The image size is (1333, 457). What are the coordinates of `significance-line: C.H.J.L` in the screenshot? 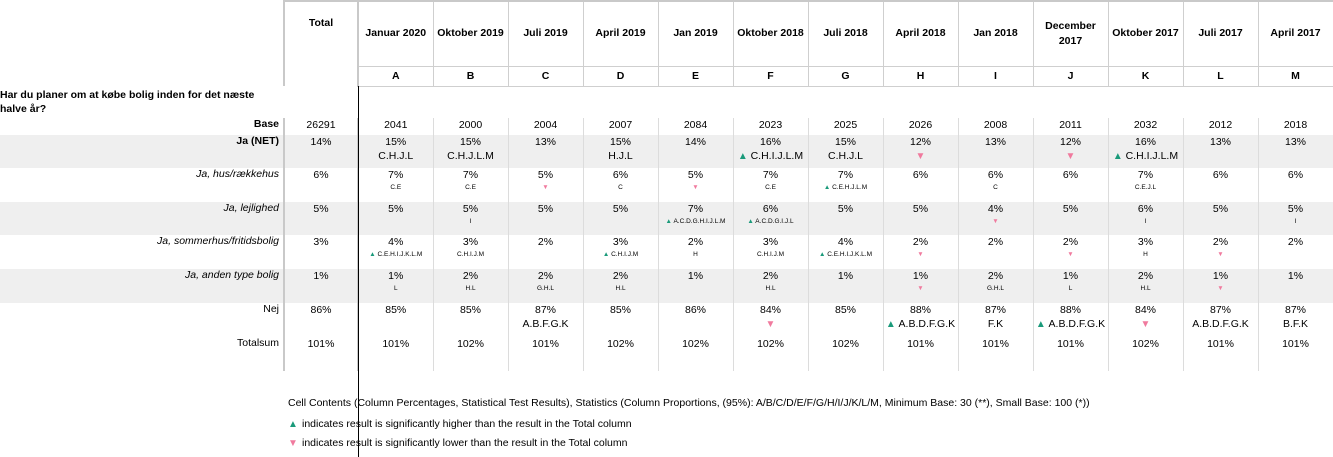 It's located at (845, 156).